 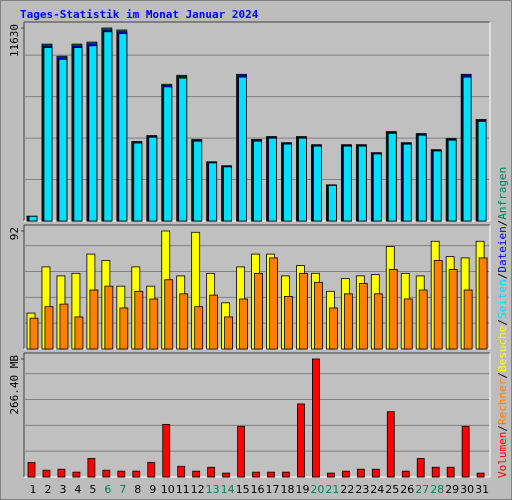 What do you see at coordinates (347, 489) in the screenshot?
I see `x-tick-label: 22` at bounding box center [347, 489].